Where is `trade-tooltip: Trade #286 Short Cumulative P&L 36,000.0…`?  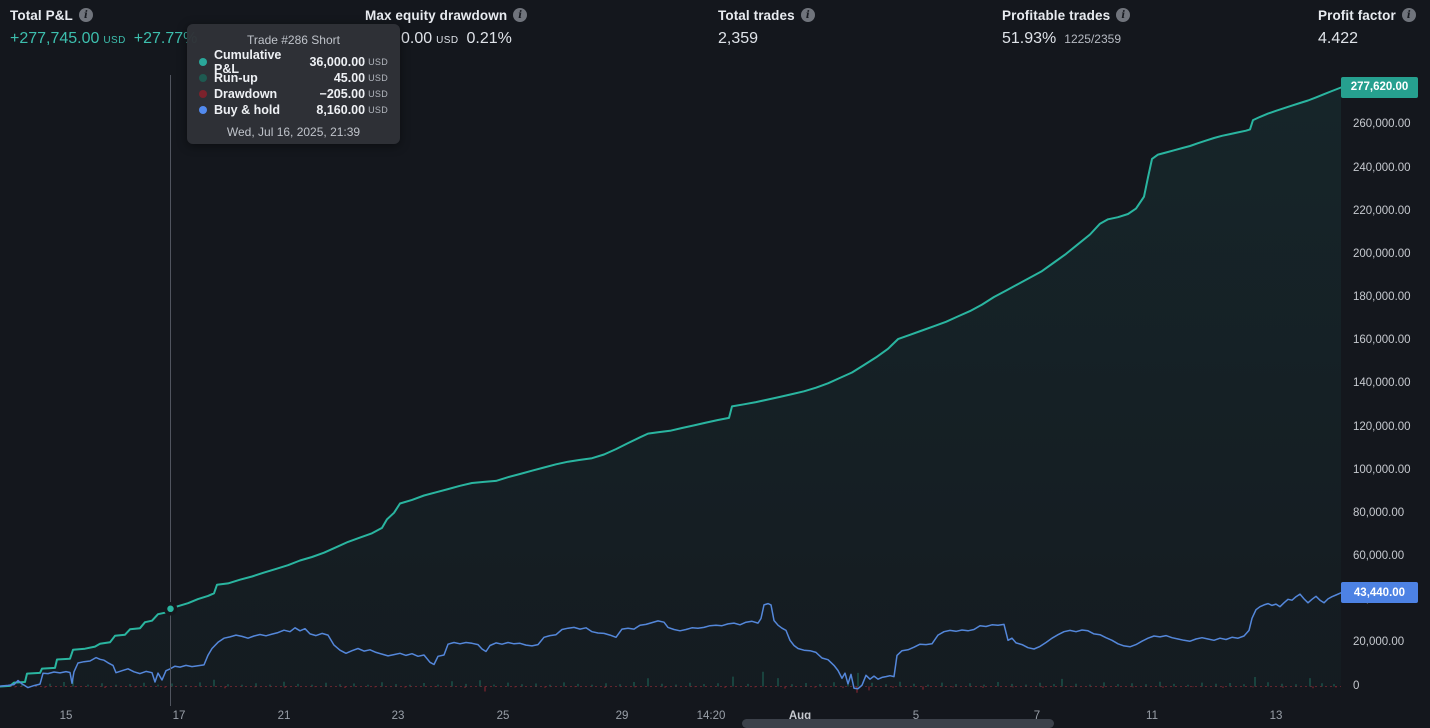 trade-tooltip: Trade #286 Short Cumulative P&L 36,000.0… is located at coordinates (293, 84).